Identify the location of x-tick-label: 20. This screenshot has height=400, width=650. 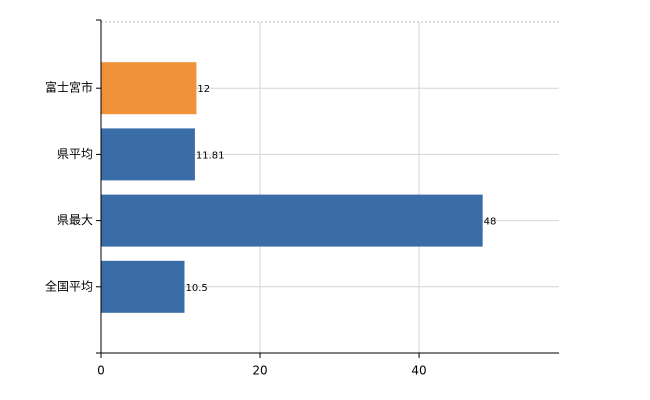
(259, 371).